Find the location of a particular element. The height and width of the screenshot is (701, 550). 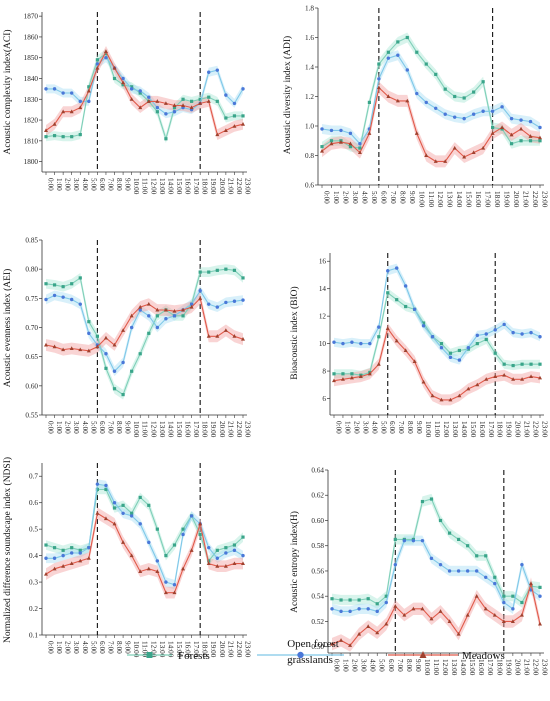

x-tick-label: 1:00 is located at coordinates (347, 427).